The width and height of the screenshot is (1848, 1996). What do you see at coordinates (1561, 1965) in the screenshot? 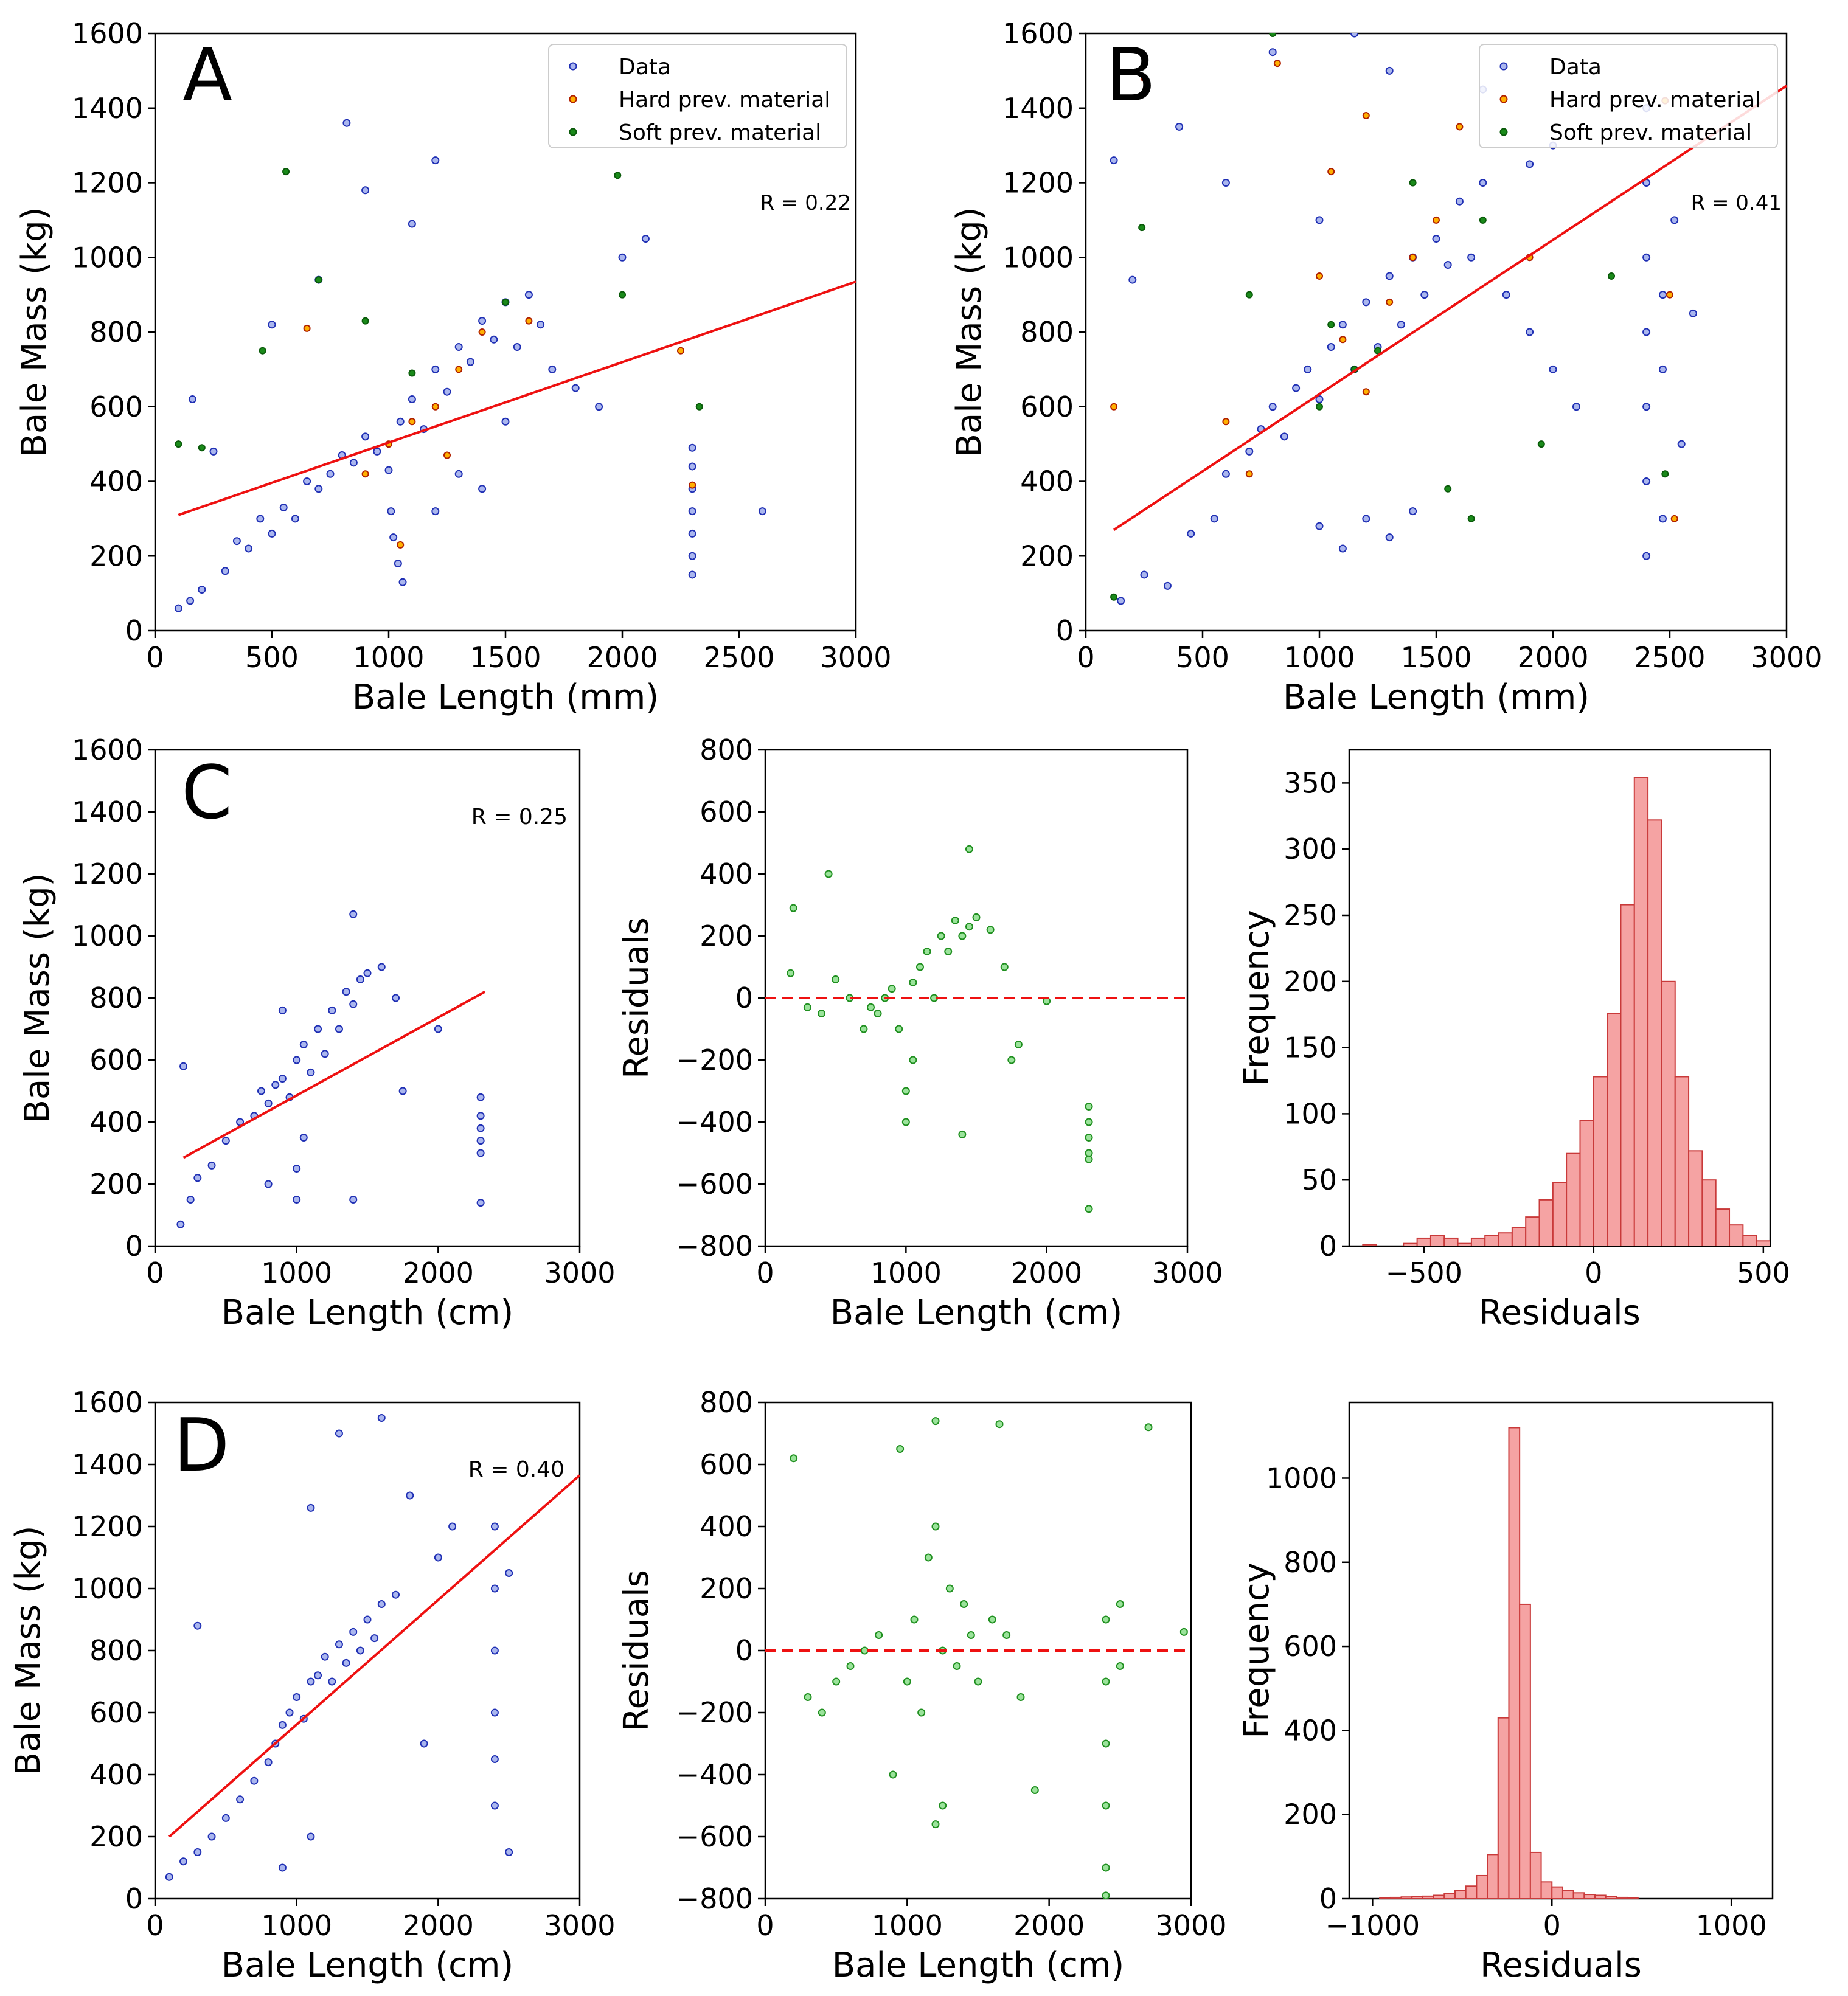
I see `x-axis-label: Residuals` at bounding box center [1561, 1965].